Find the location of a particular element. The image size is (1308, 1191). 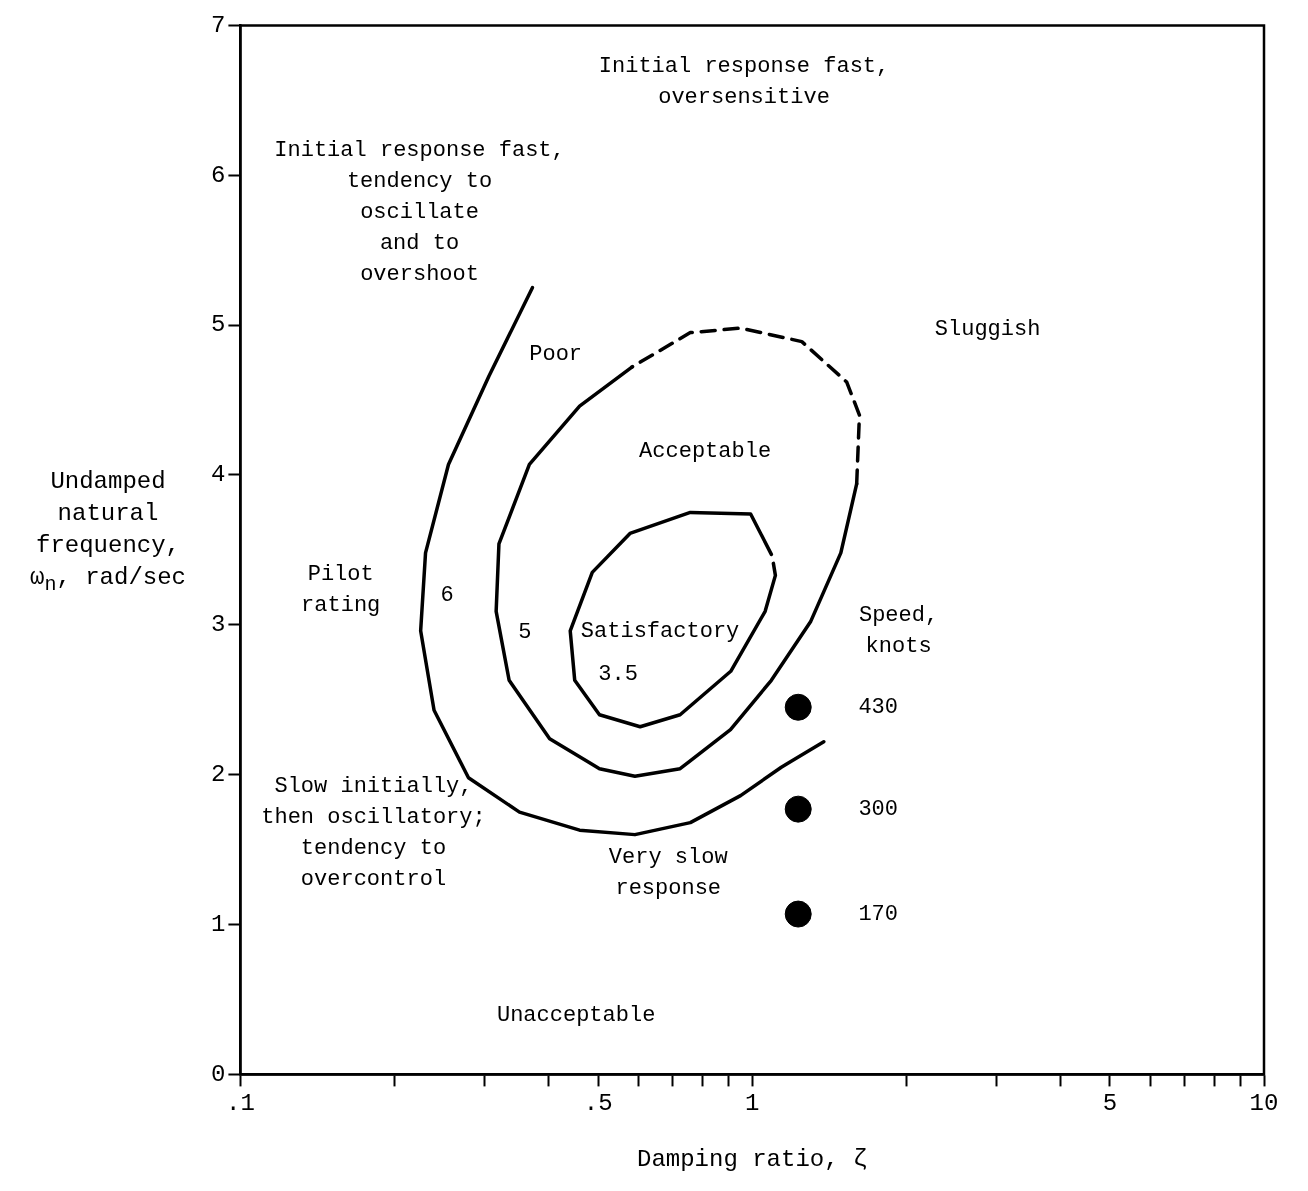

legend-title: Speed, knots is located at coordinates (898, 631).